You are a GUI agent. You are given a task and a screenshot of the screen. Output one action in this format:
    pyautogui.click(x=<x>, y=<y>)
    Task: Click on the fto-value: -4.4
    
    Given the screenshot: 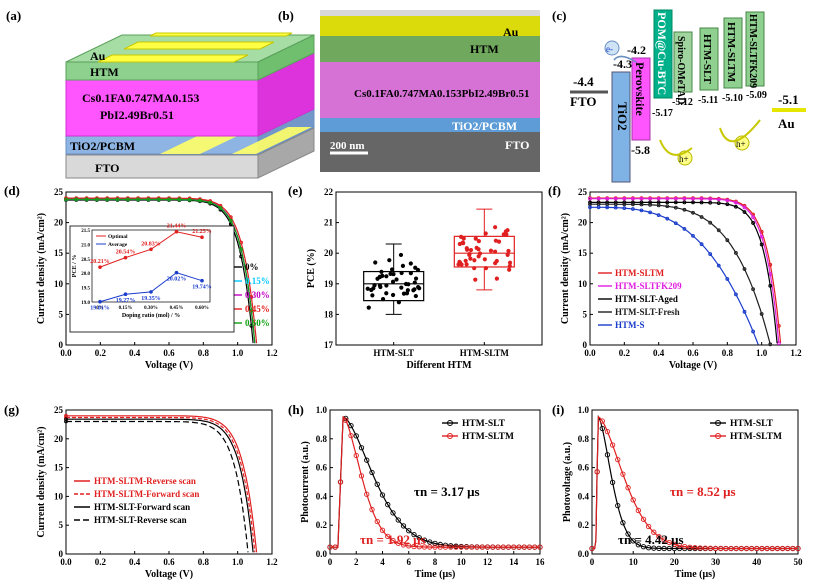 What is the action you would take?
    pyautogui.click(x=583, y=81)
    